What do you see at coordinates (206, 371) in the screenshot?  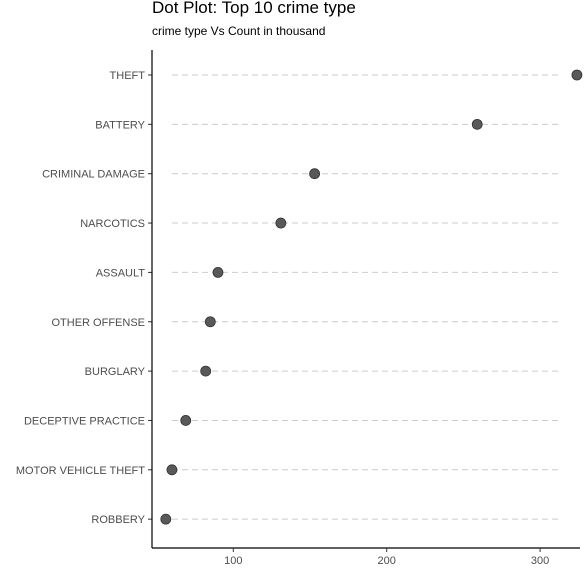 I see `point-burglary` at bounding box center [206, 371].